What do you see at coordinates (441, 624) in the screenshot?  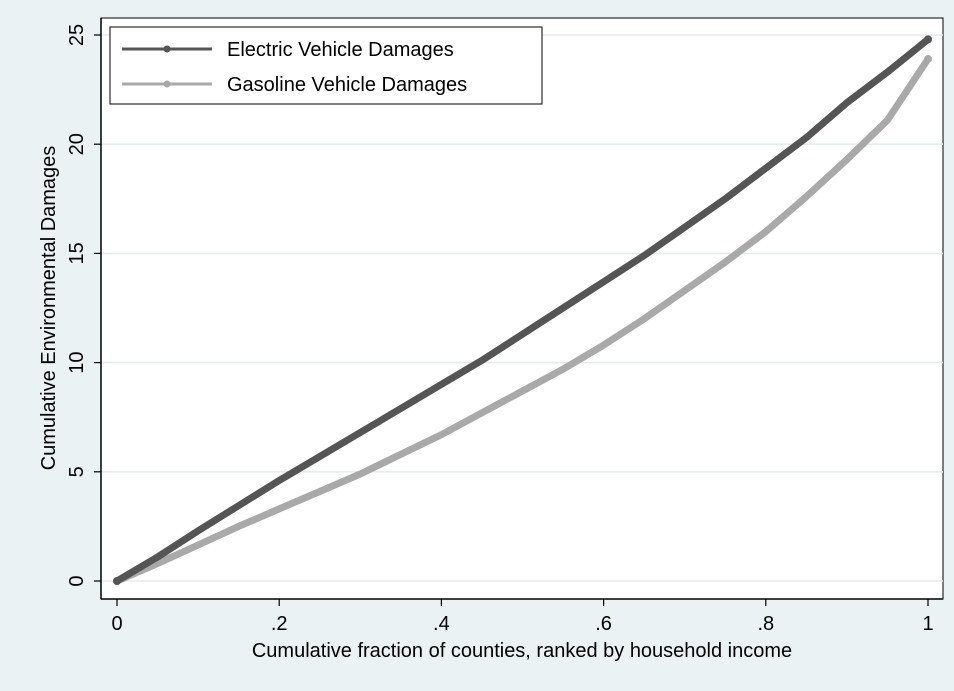 I see `x-tick-label-2: .4` at bounding box center [441, 624].